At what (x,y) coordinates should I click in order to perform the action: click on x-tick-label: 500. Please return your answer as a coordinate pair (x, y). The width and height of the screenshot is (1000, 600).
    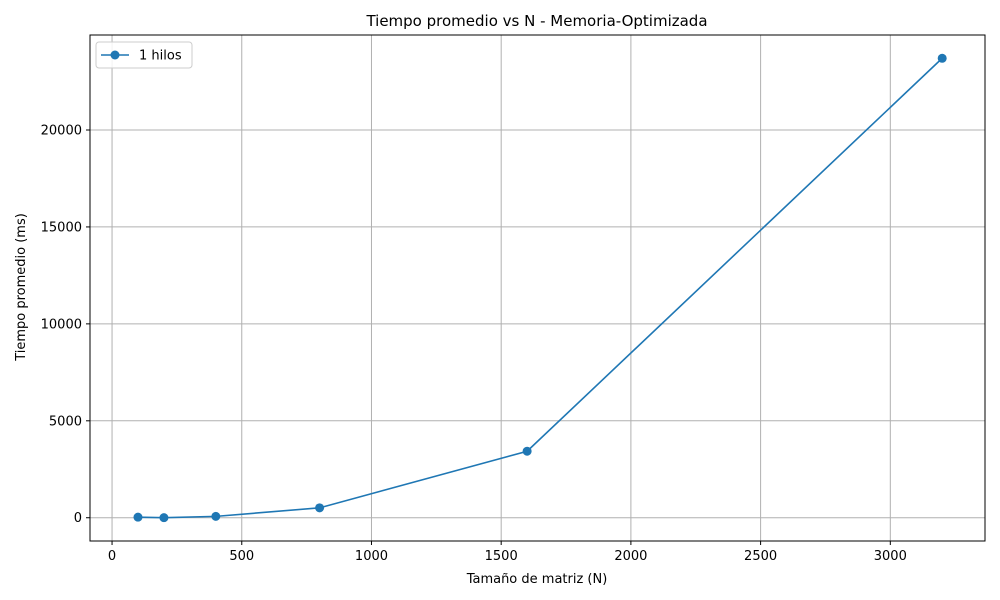
    Looking at the image, I should click on (241, 556).